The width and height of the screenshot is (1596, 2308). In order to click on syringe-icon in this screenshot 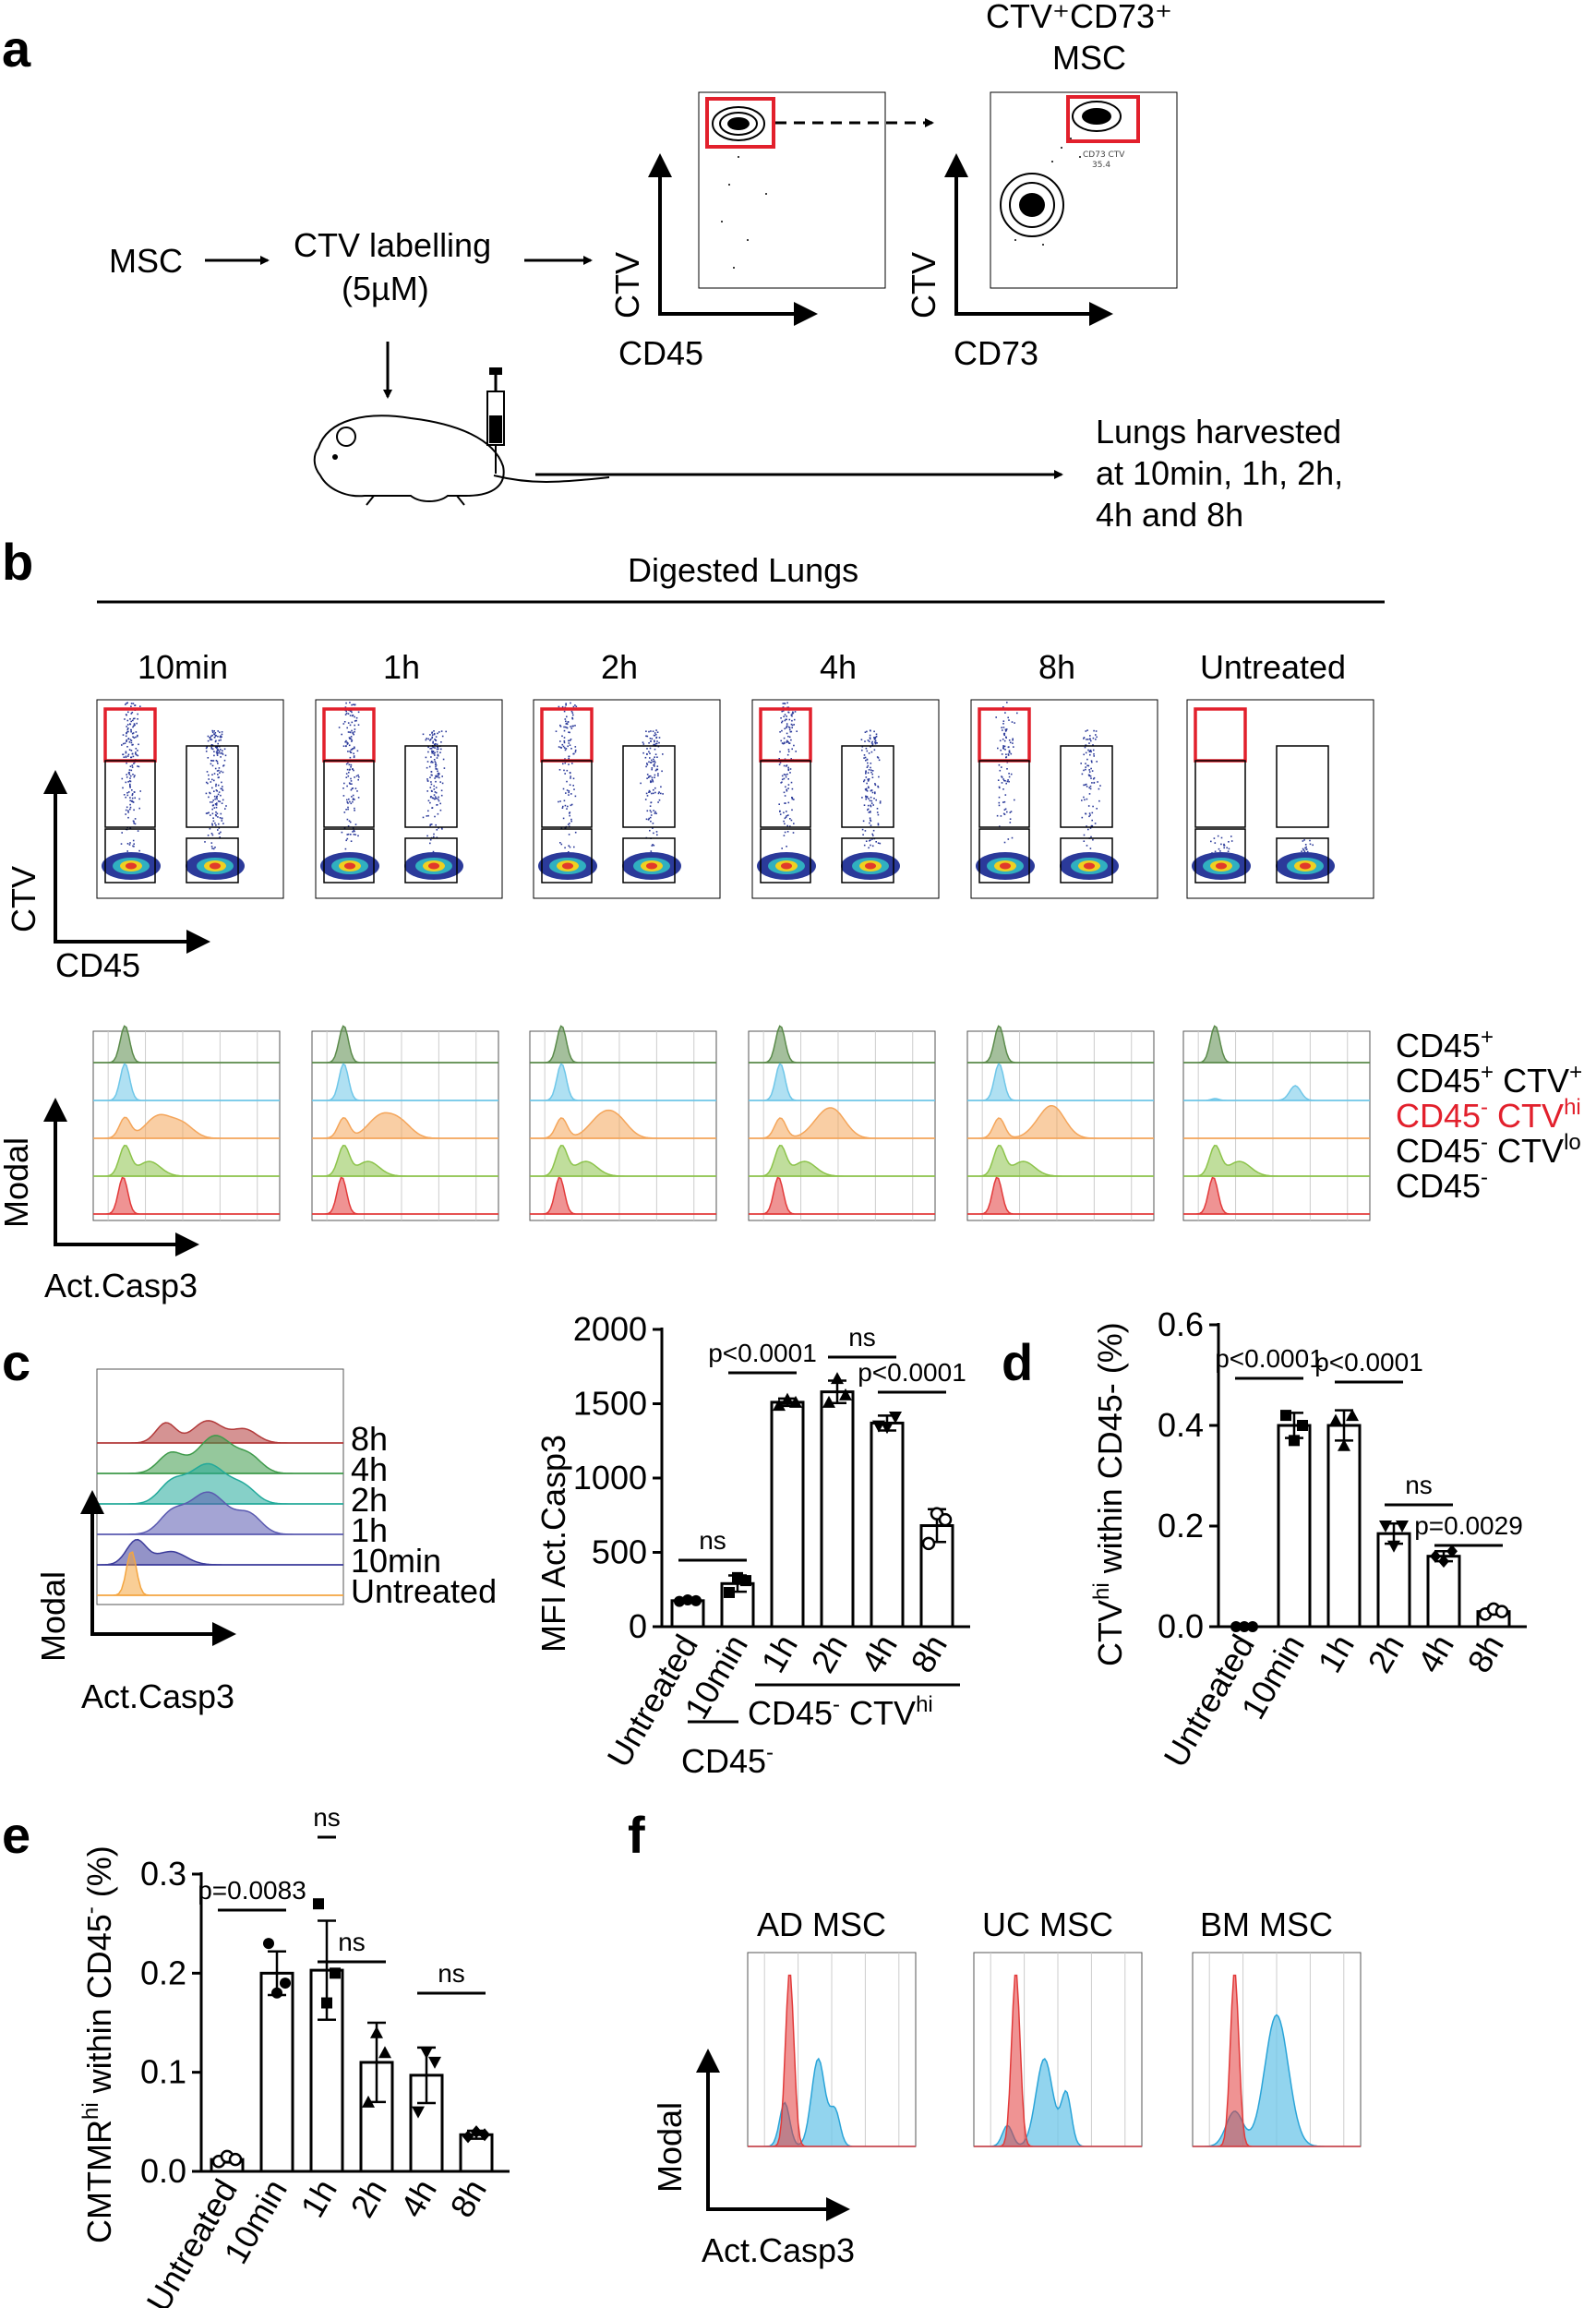, I will do `click(495, 420)`.